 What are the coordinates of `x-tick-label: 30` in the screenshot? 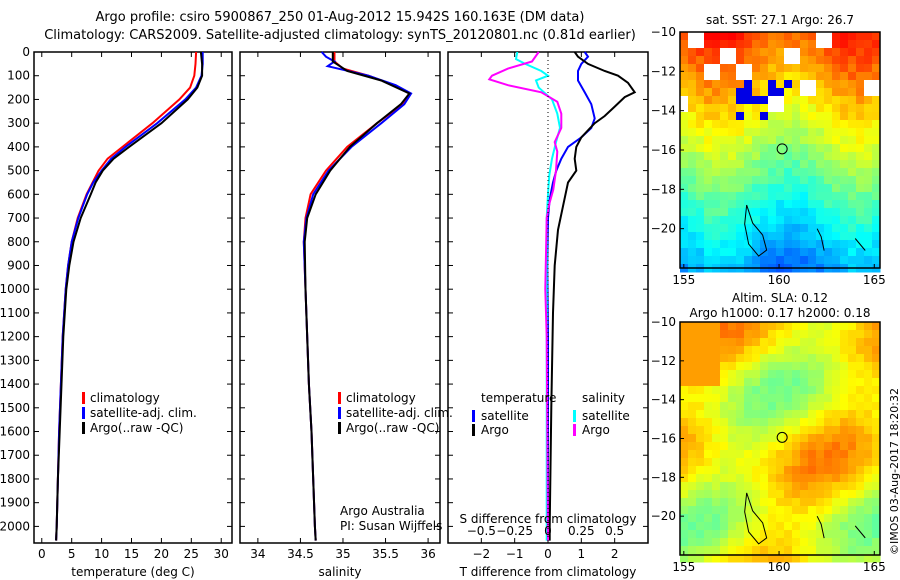 It's located at (221, 554).